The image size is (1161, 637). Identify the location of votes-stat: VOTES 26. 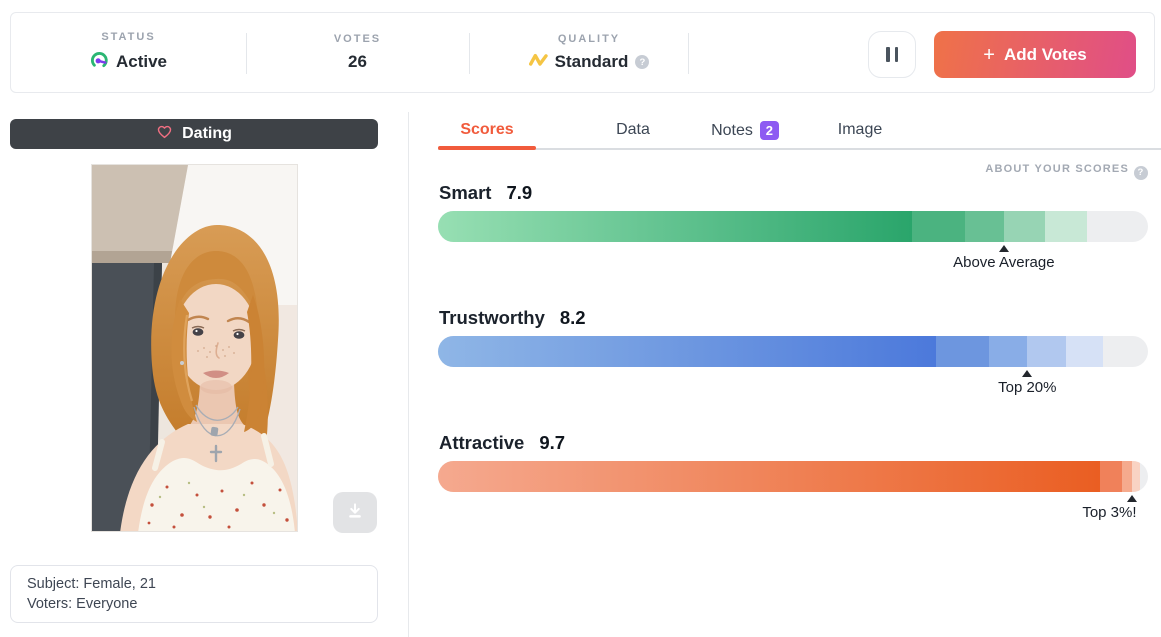
(357, 52).